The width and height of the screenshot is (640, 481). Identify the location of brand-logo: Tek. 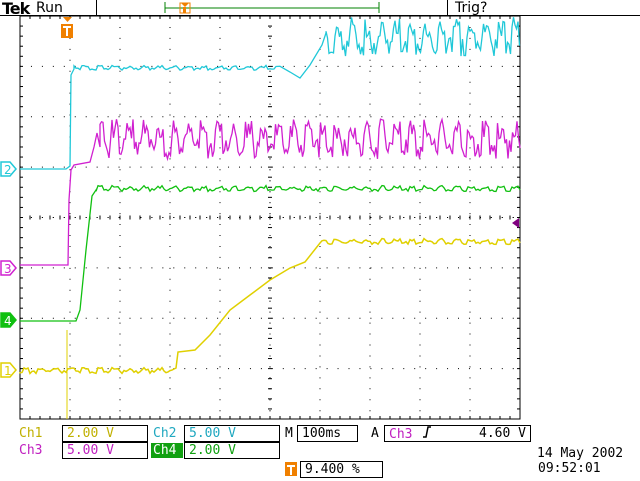
(16, 9).